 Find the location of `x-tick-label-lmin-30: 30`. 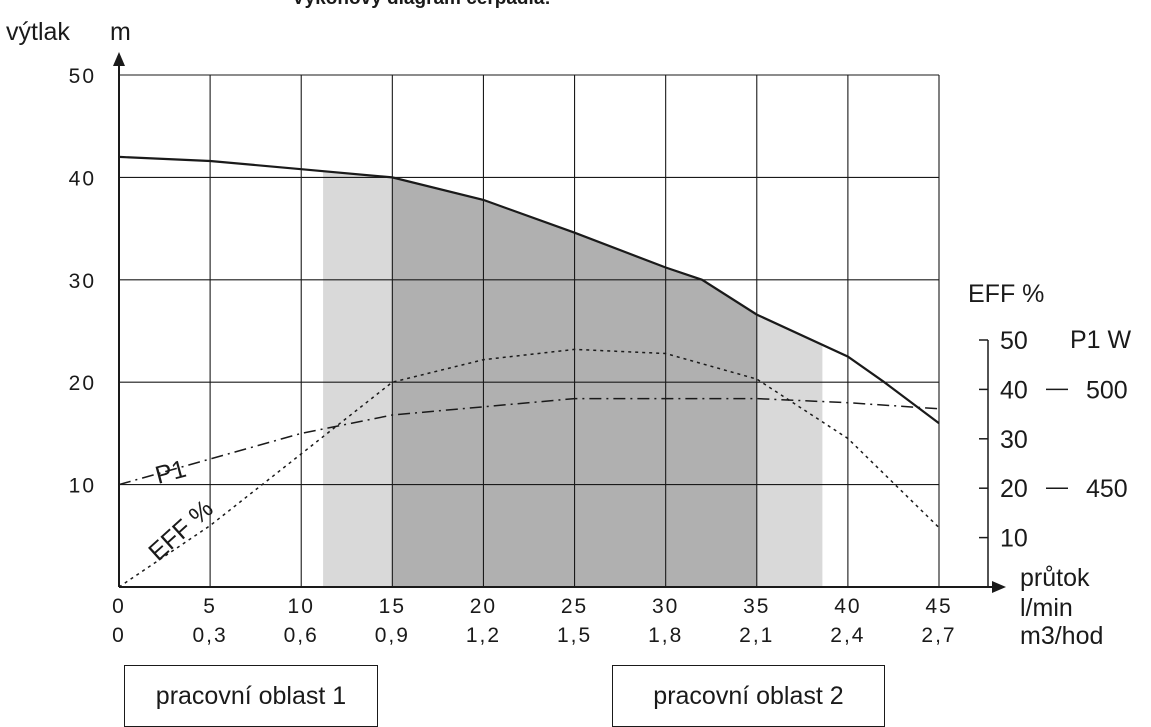

x-tick-label-lmin-30: 30 is located at coordinates (665, 606).